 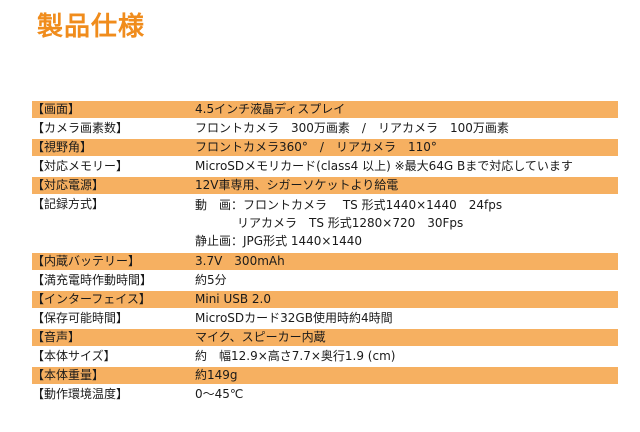 I want to click on spec-row-storage-time: 【保存可能時間】 MicroSDカード32GB使用時約4時間, so click(x=325, y=318).